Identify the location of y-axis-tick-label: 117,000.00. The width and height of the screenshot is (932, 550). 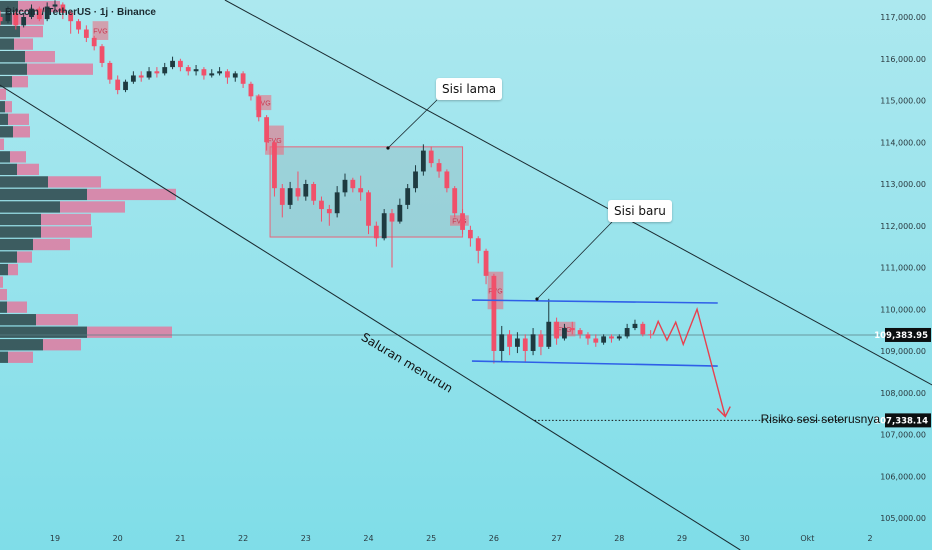
(903, 17).